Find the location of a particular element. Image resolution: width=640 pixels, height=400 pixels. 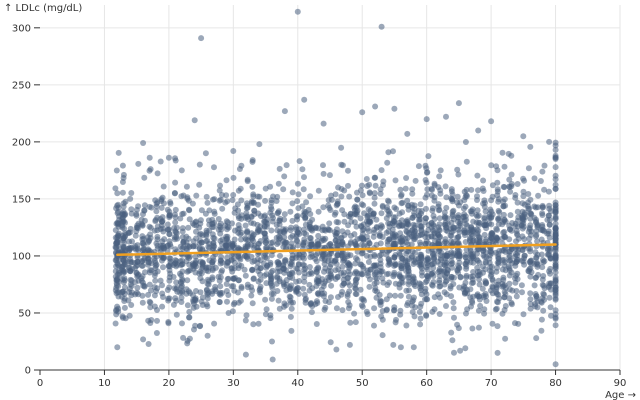

y-tick-label-300: 300 is located at coordinates (21, 28).